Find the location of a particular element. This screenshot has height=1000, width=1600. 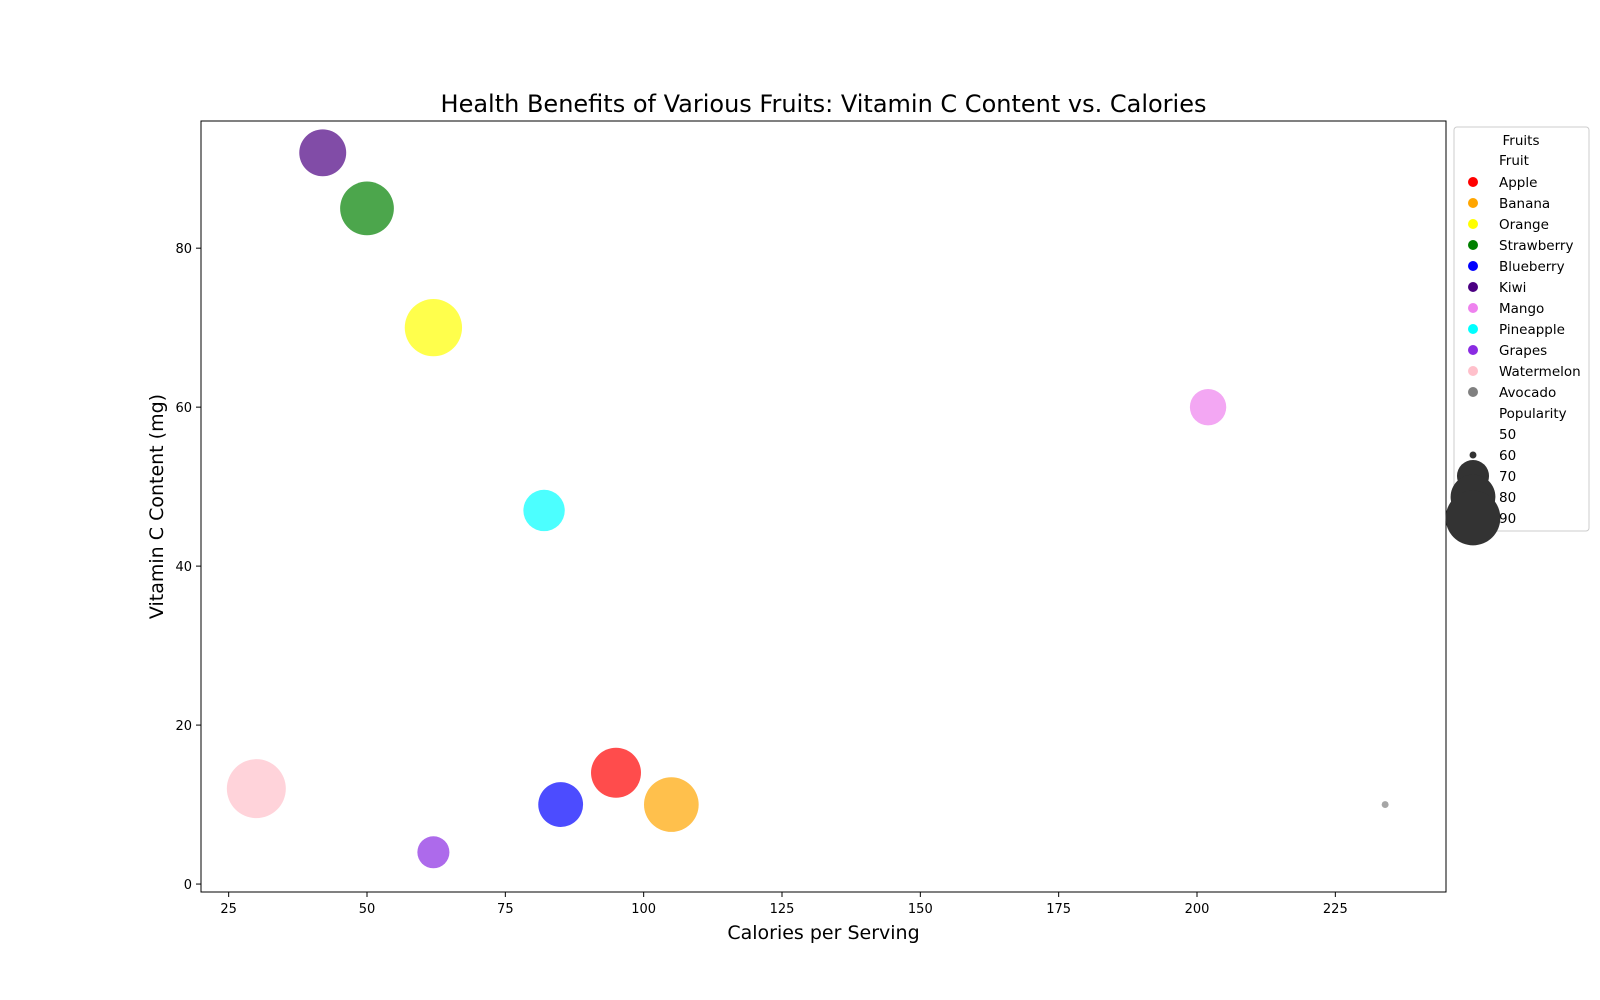

x-tick-label: 225 is located at coordinates (1335, 909).